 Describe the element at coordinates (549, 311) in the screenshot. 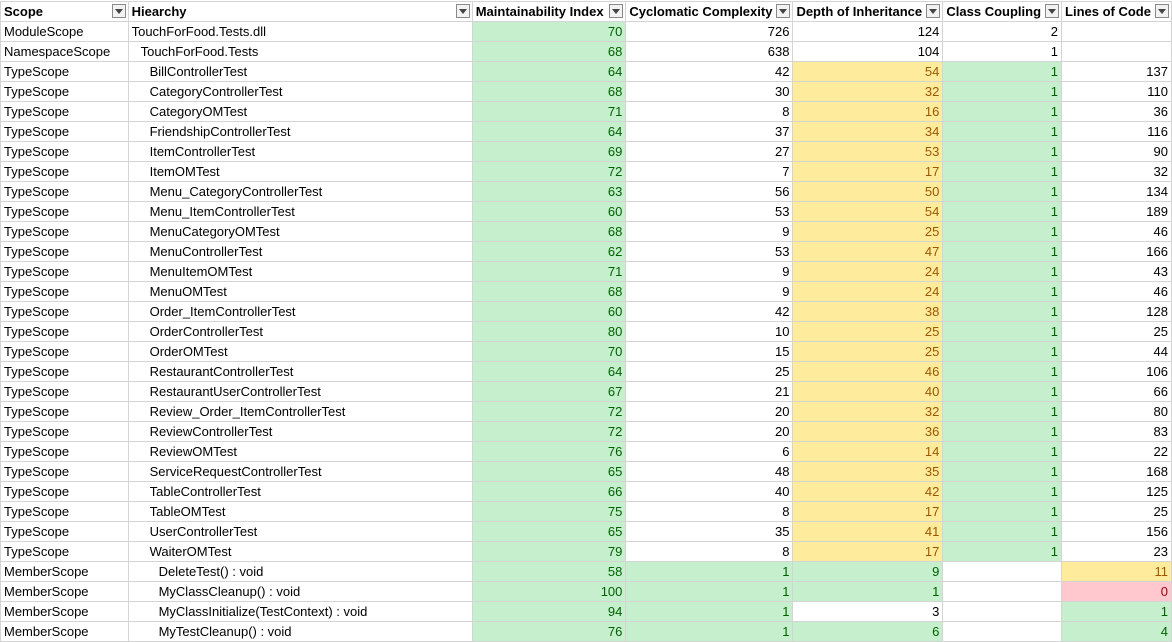

I see `cell-maintainability-index: 60` at that location.